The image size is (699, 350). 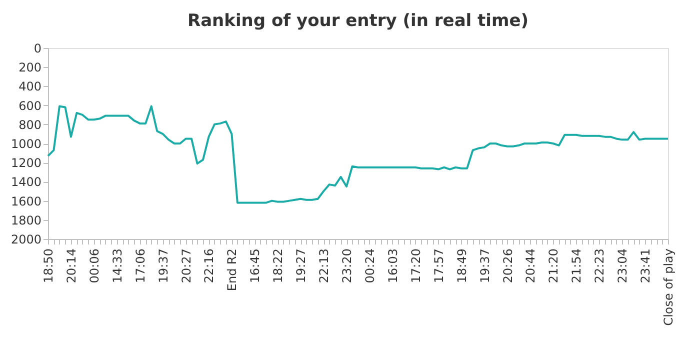 I want to click on y-tick-label: 800, so click(x=30, y=125).